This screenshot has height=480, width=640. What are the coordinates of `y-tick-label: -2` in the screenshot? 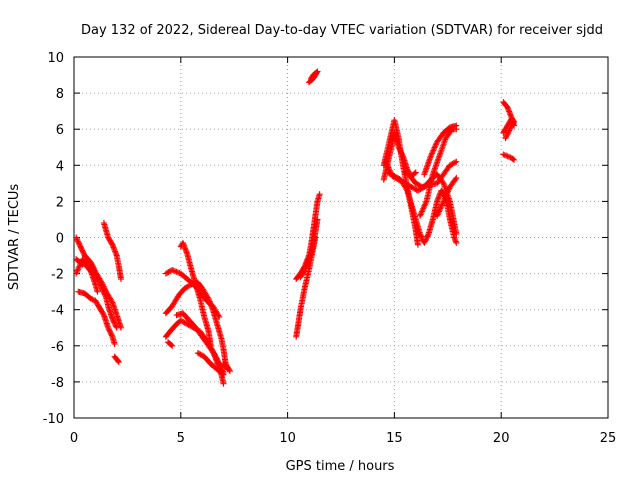 It's located at (57, 275).